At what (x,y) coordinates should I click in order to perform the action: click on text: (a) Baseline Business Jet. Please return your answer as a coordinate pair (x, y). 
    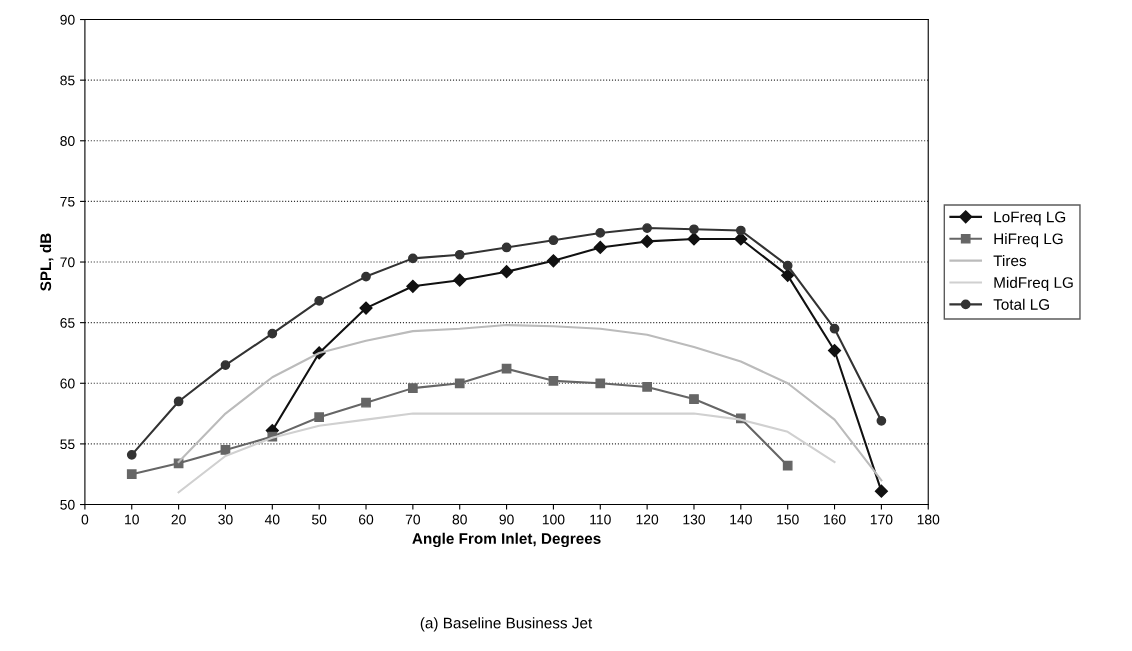
    Looking at the image, I should click on (506, 624).